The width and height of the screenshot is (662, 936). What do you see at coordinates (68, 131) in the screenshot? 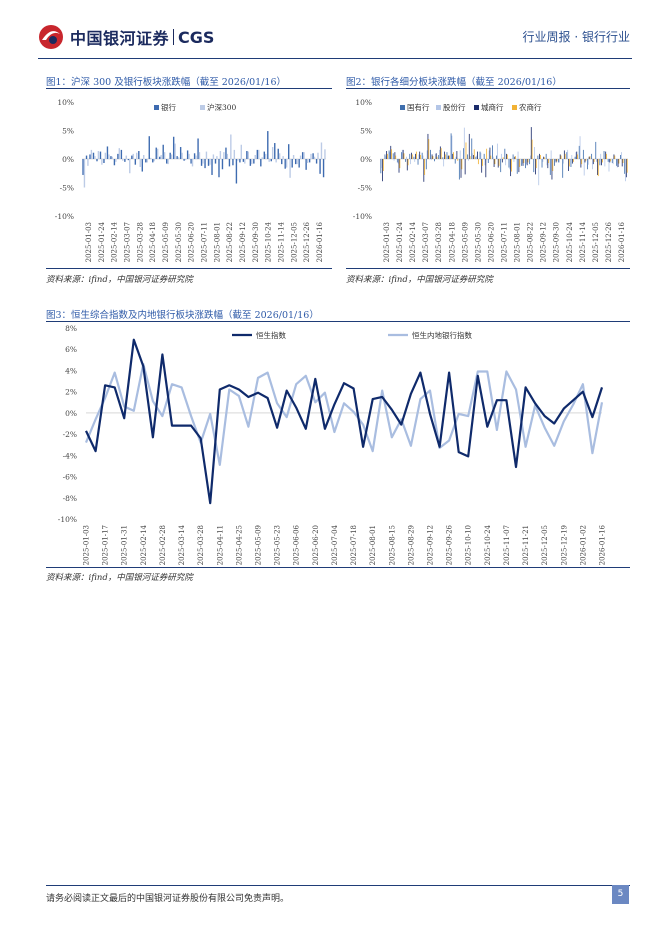
I see `y-tick-label: 5%` at bounding box center [68, 131].